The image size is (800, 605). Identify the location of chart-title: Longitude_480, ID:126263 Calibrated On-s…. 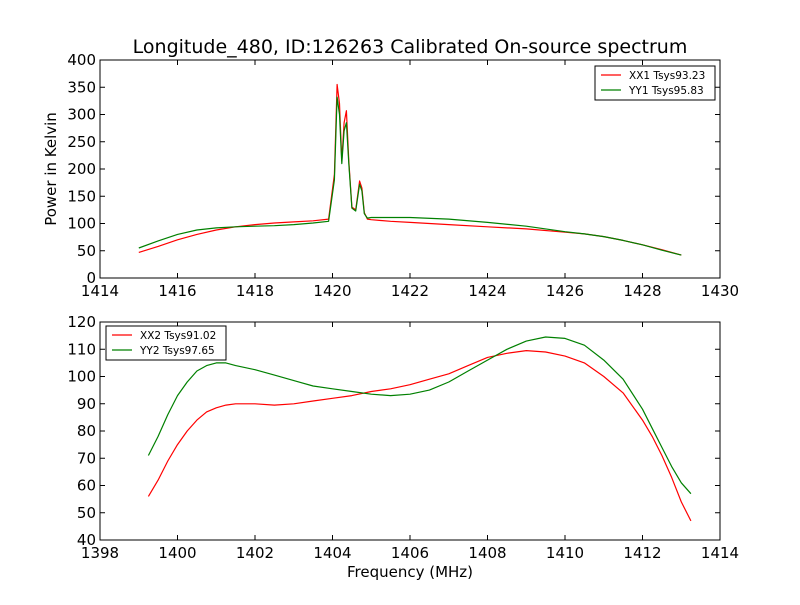
(410, 47).